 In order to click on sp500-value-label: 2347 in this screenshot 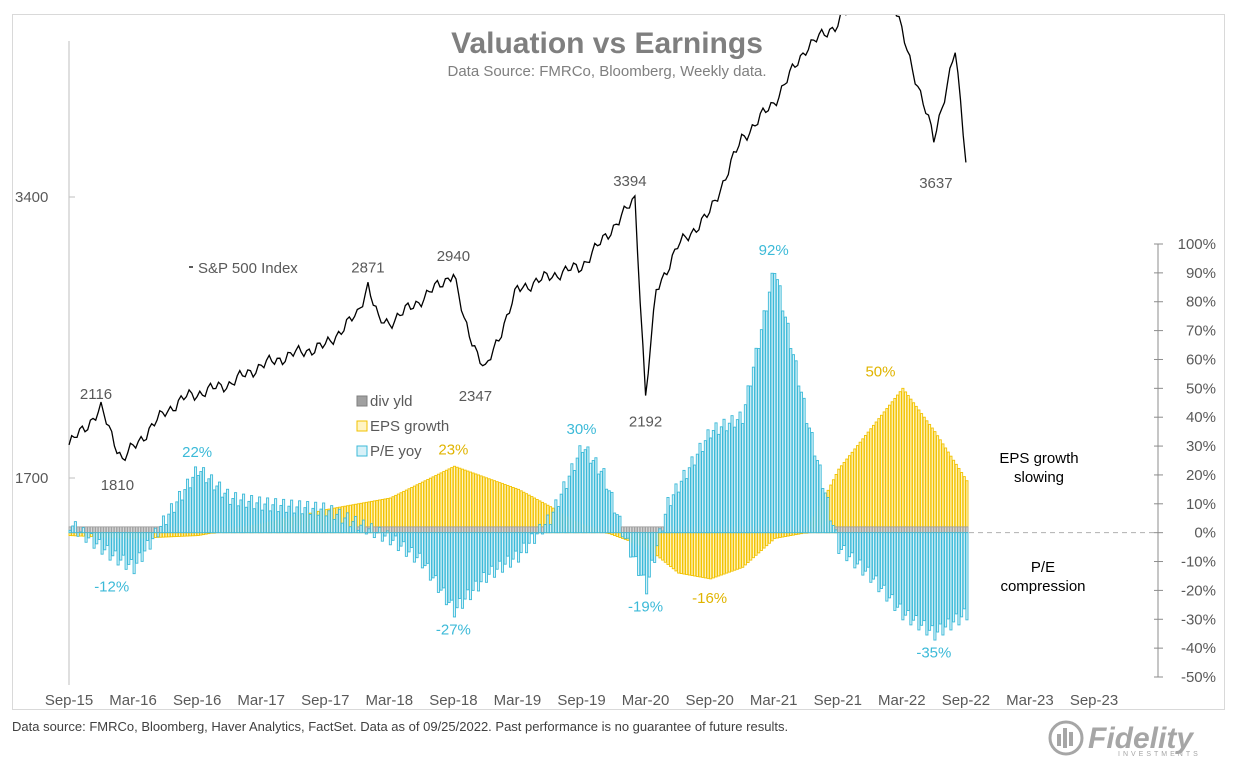, I will do `click(475, 396)`.